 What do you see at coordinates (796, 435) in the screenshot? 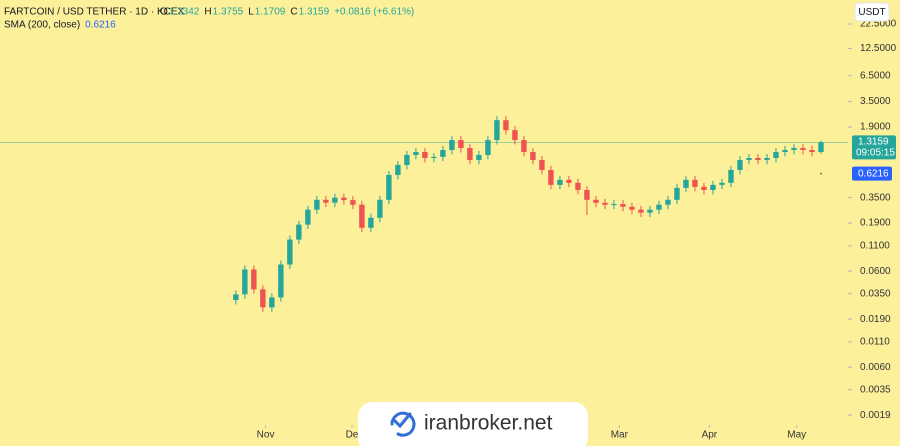
I see `x-tick-label: May` at bounding box center [796, 435].